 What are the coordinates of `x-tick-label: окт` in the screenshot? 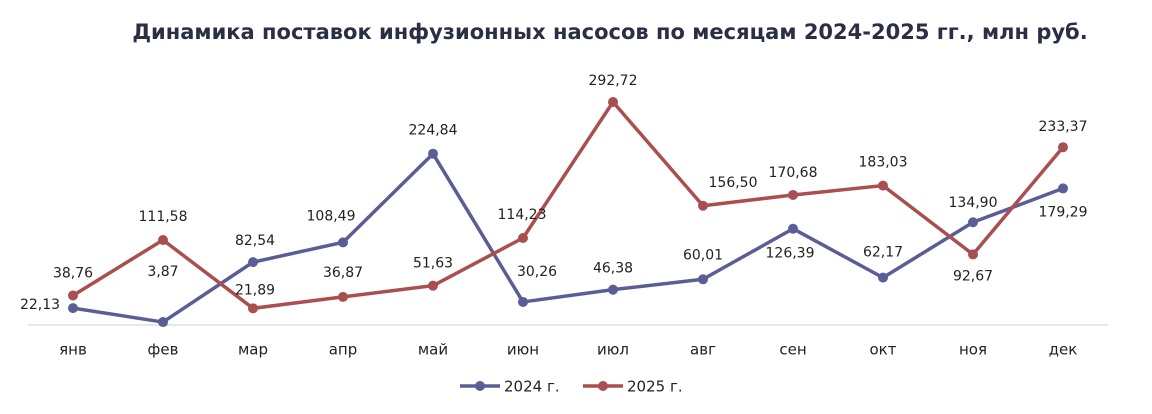 It's located at (883, 350).